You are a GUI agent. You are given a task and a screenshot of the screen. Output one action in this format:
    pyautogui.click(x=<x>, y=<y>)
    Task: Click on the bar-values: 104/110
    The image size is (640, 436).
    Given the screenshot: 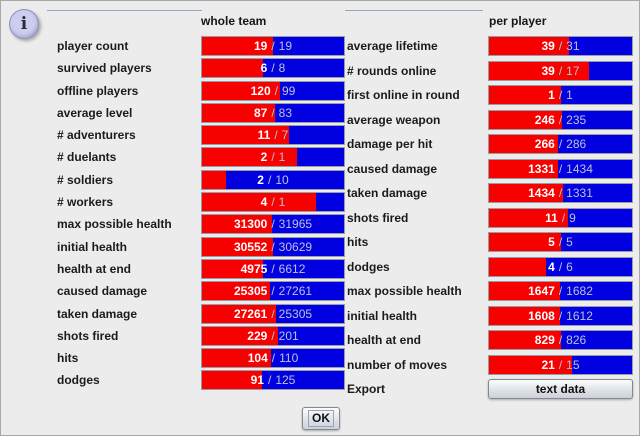 What is the action you would take?
    pyautogui.click(x=273, y=358)
    